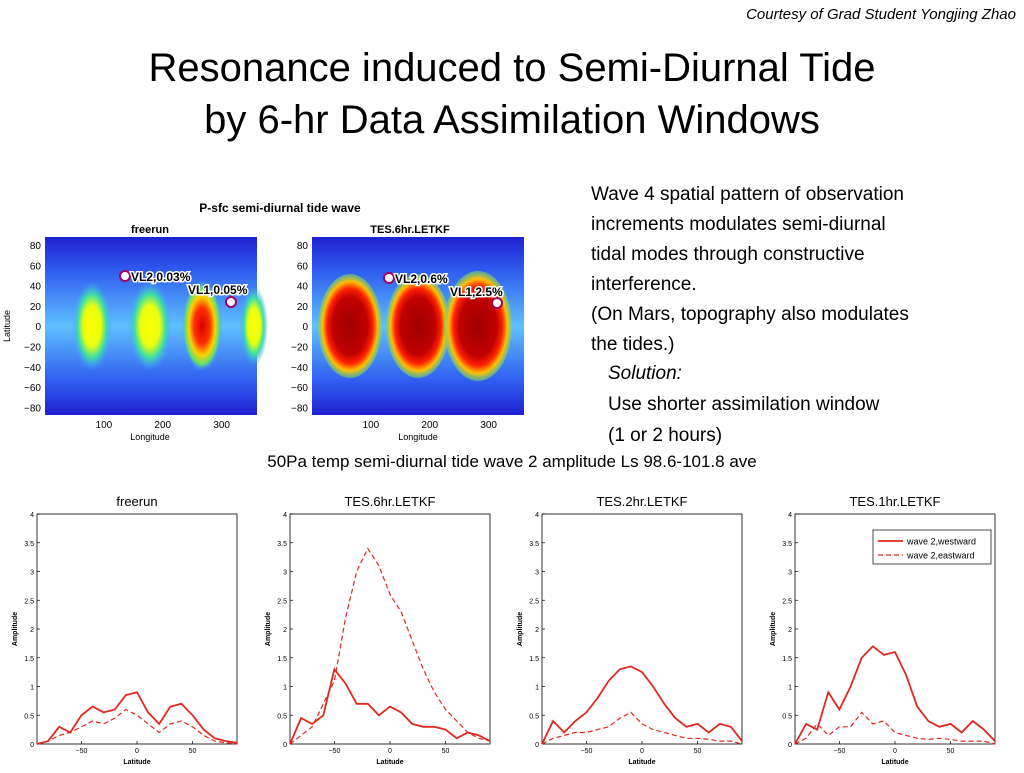  What do you see at coordinates (744, 404) in the screenshot?
I see `solution-line: Use shorter assimilation window` at bounding box center [744, 404].